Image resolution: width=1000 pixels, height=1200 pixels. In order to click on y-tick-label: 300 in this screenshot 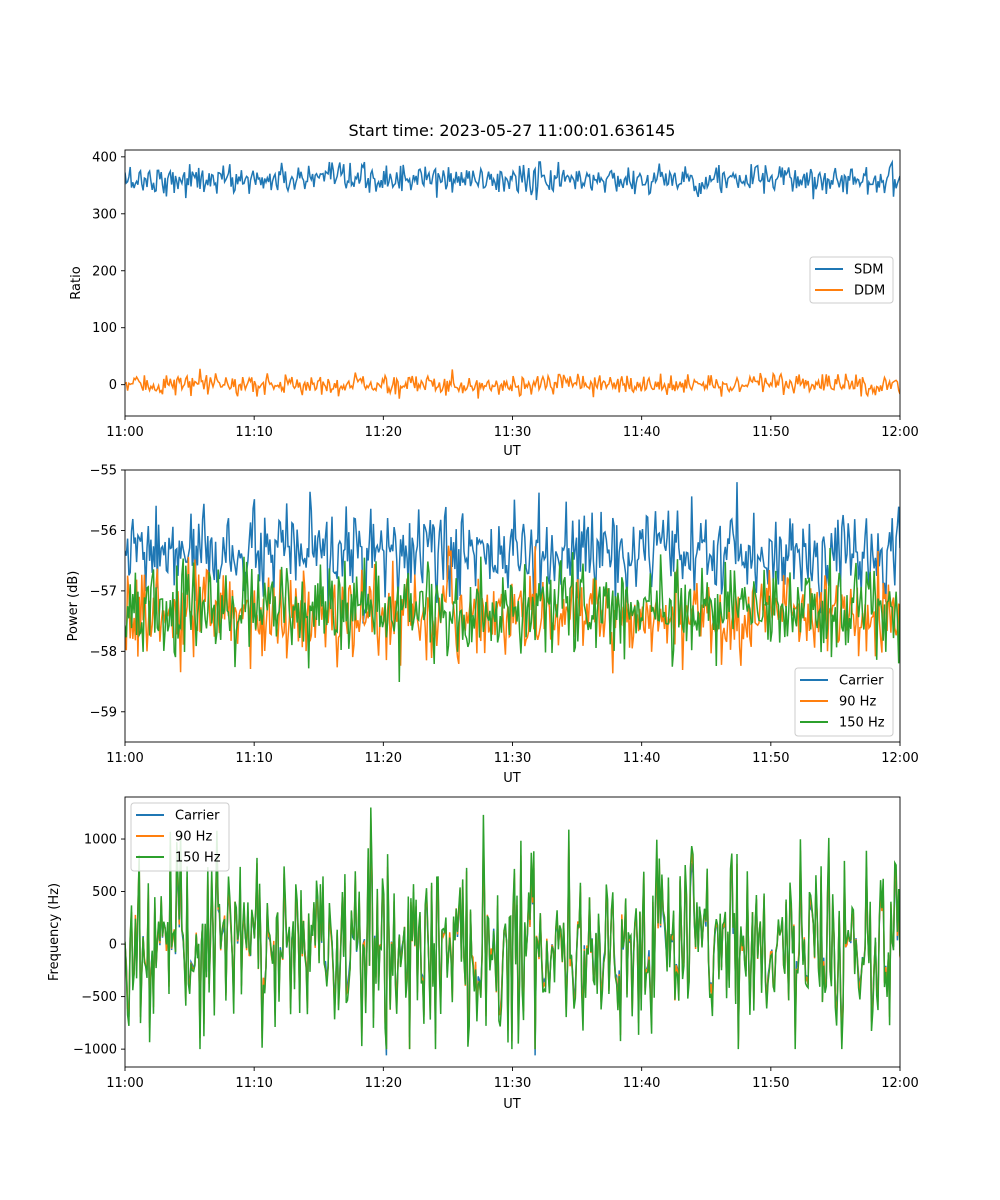, I will do `click(104, 214)`.